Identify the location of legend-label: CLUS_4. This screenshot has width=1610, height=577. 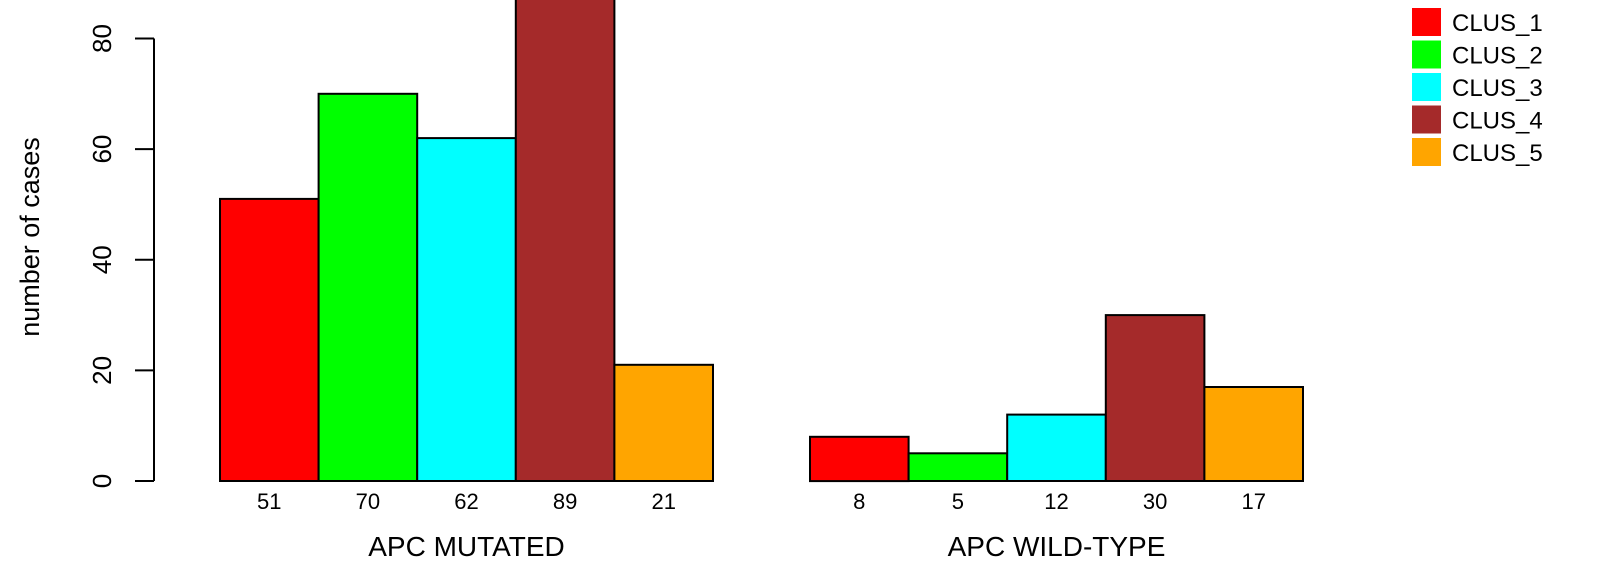
(1497, 121).